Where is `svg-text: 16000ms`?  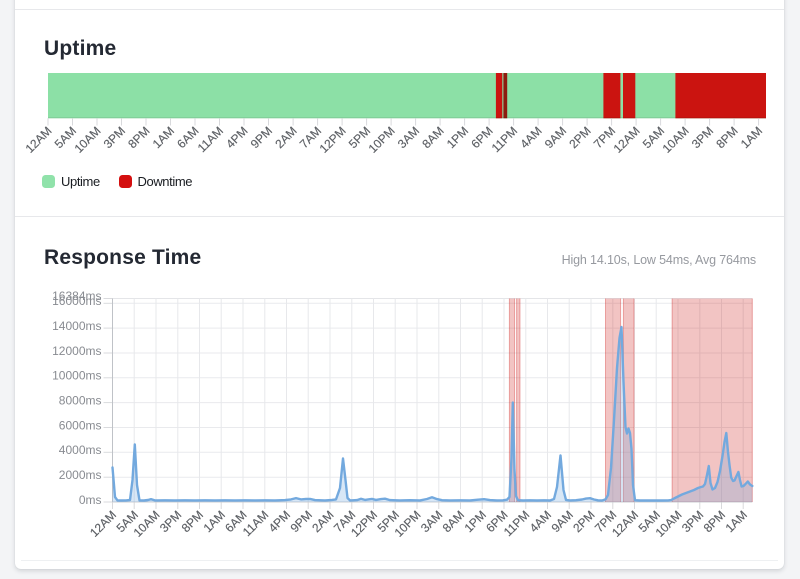
svg-text: 16000ms is located at coordinates (76, 301).